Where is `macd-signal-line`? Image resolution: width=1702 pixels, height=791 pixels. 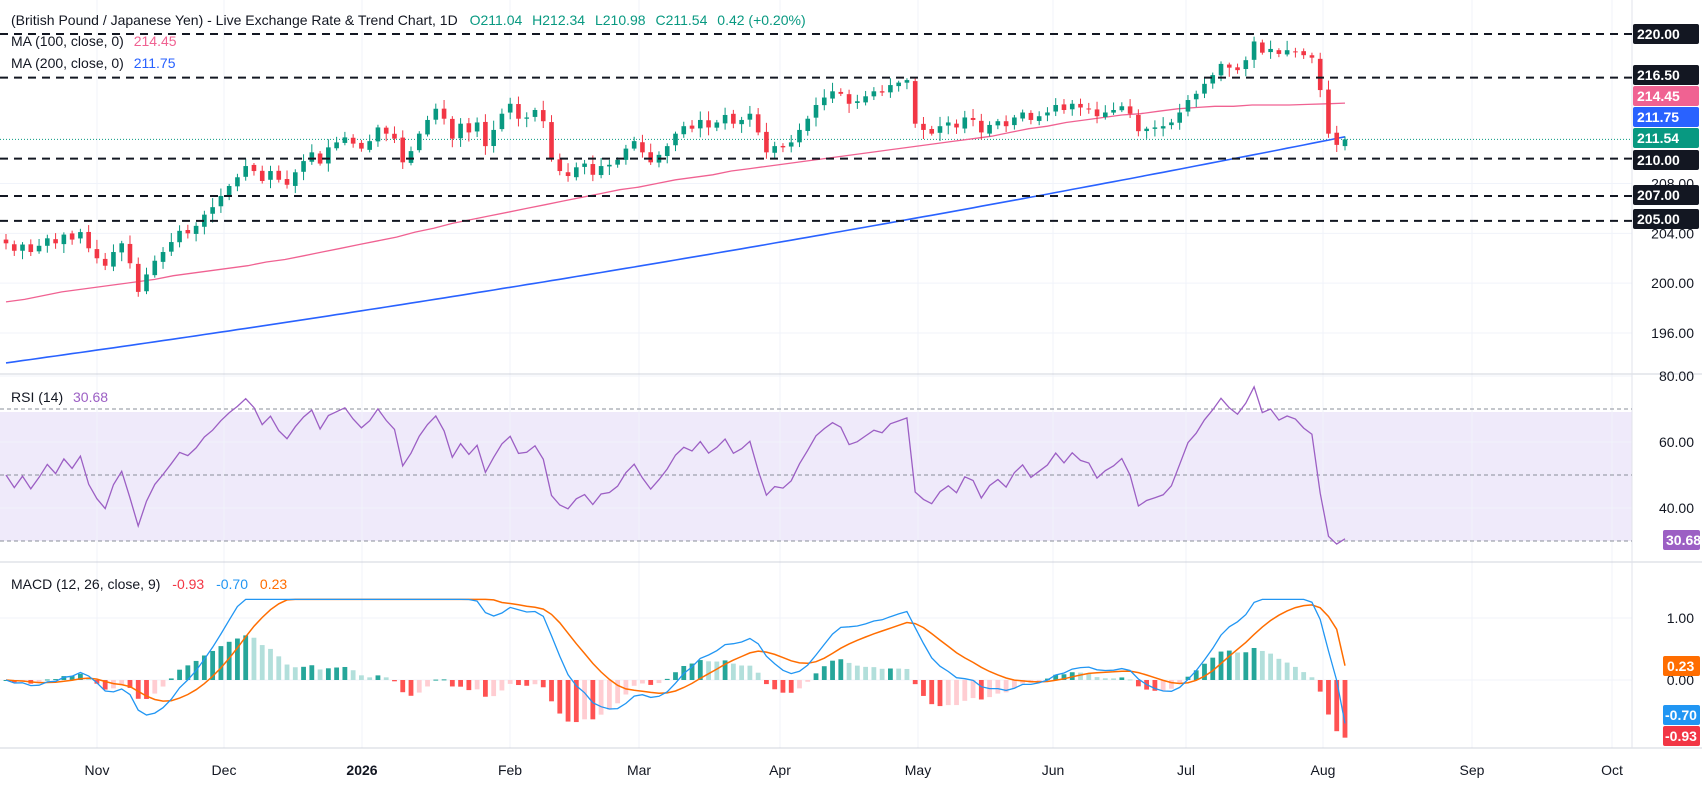 macd-signal-line is located at coordinates (675, 650).